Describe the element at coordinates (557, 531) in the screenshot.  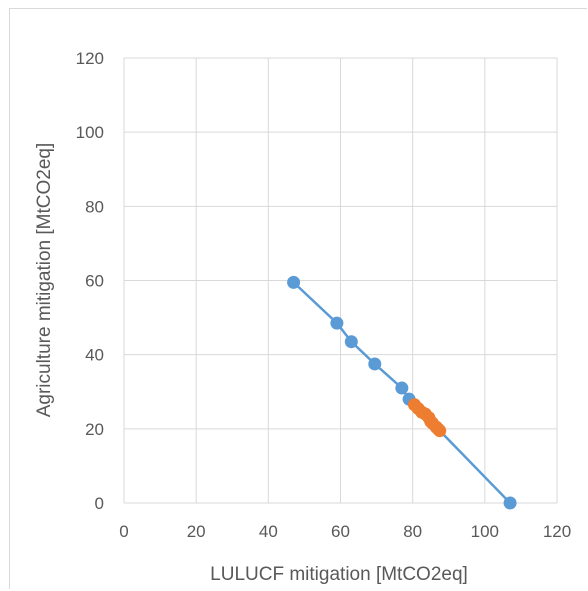
I see `x-tick-label: 120` at that location.